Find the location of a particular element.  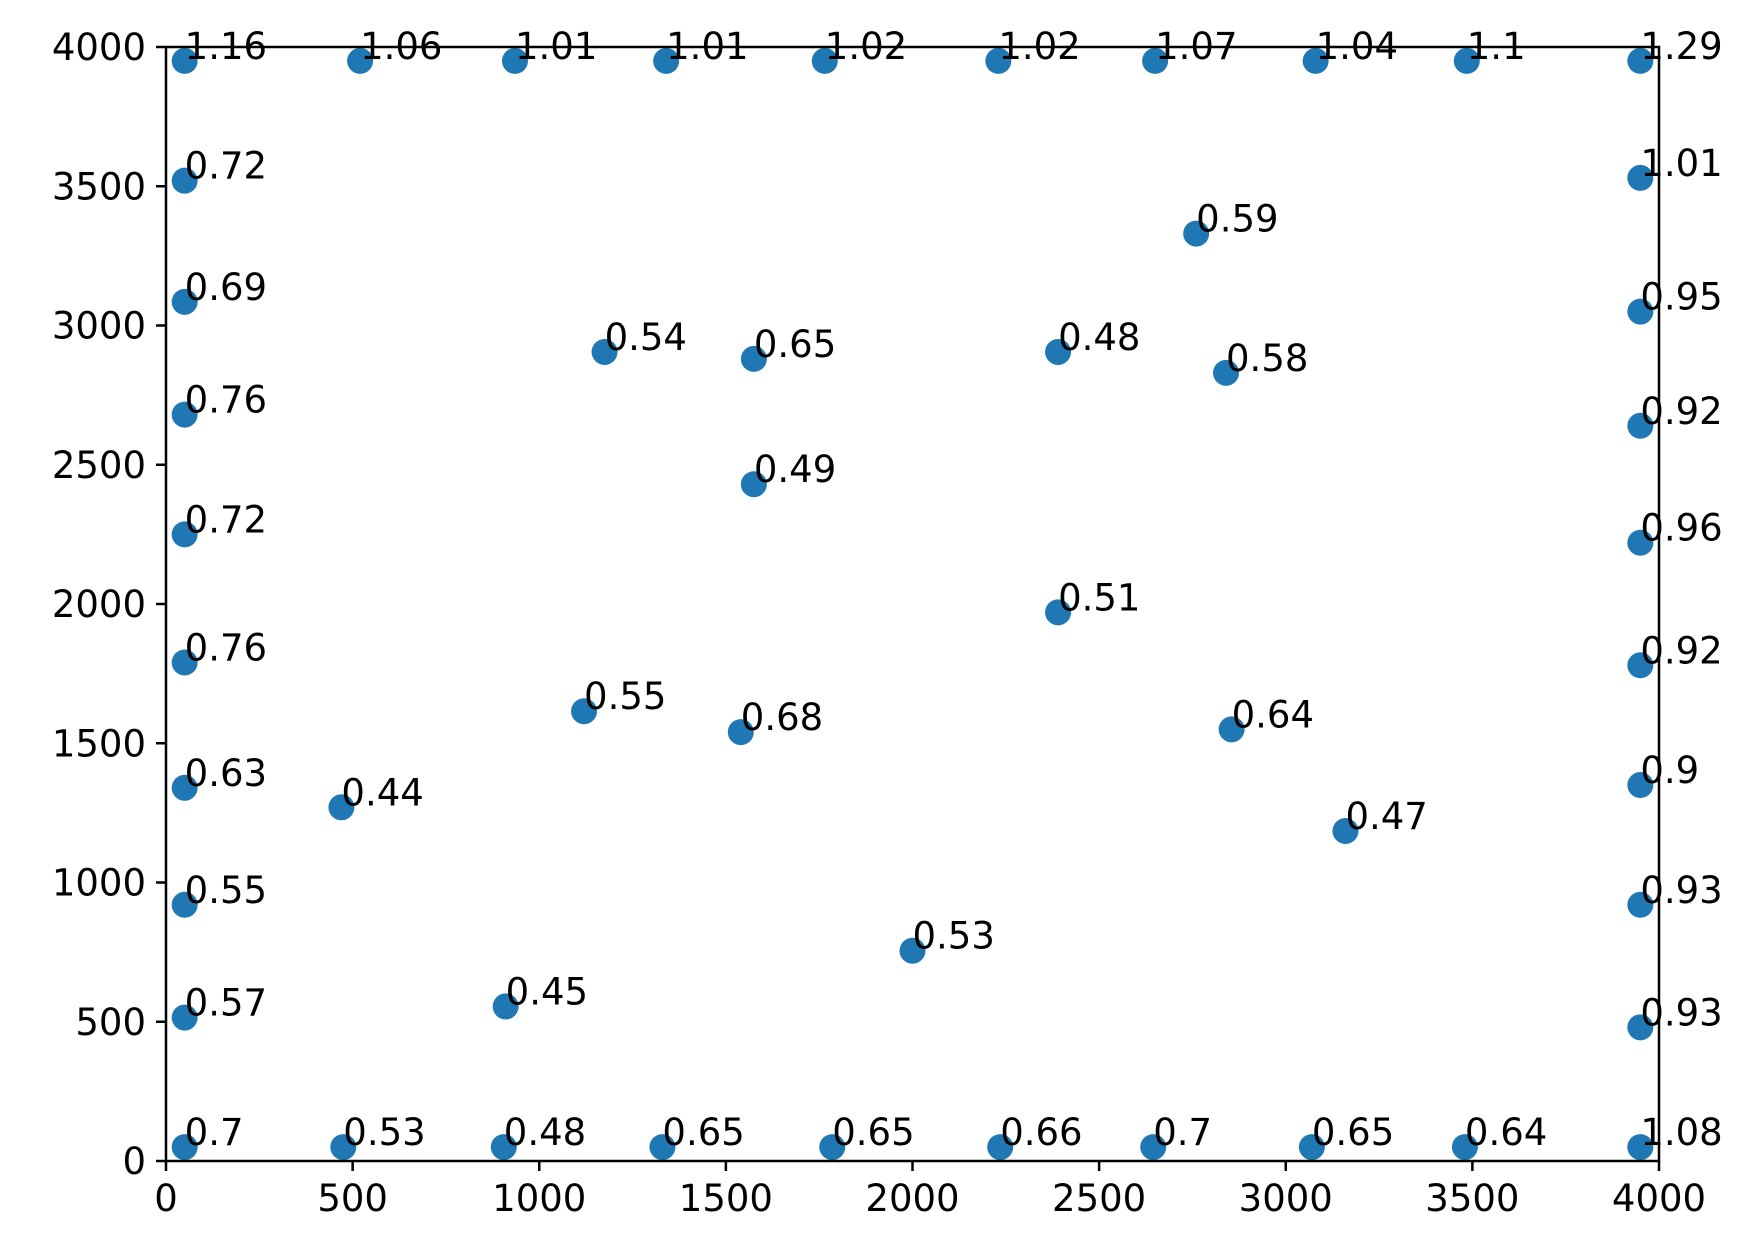

data-label: 0.45 is located at coordinates (547, 991).